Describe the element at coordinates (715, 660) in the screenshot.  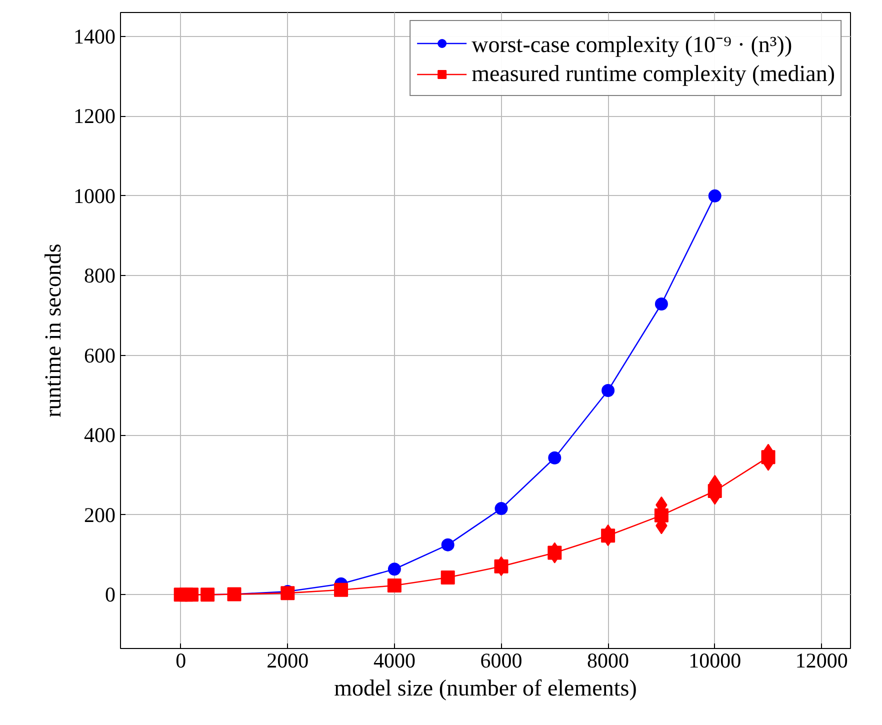
I see `x-tick-label: 10000` at that location.